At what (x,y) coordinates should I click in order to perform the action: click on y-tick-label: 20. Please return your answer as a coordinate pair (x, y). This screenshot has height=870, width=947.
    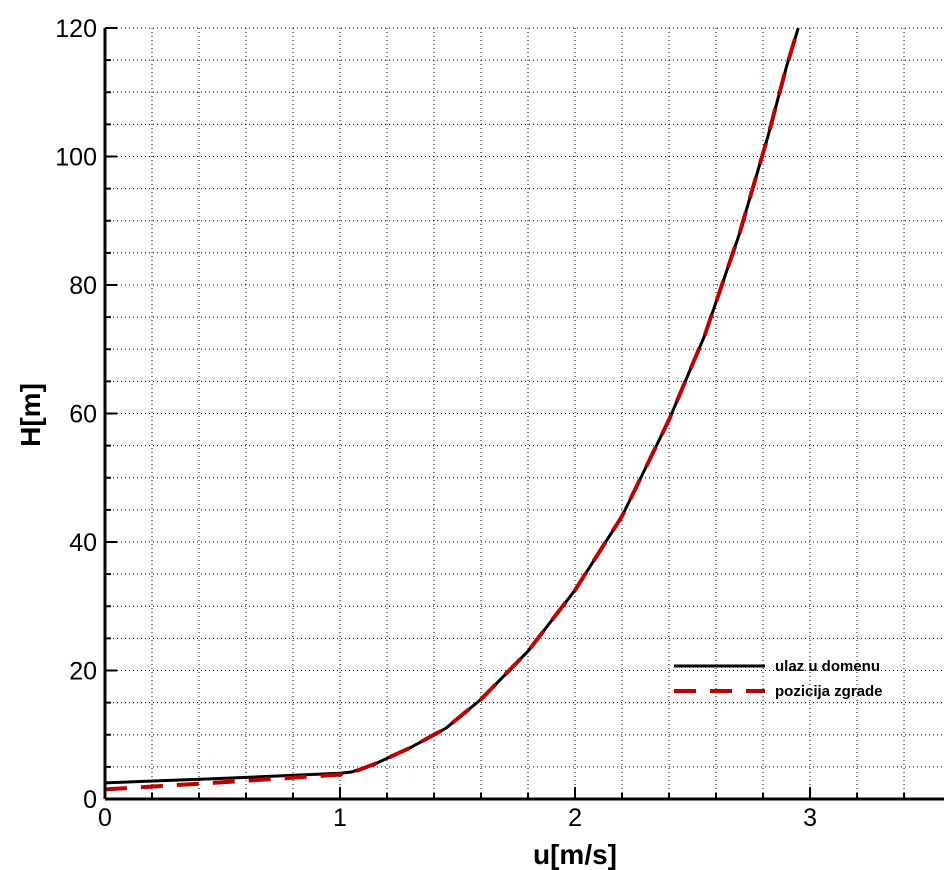
    Looking at the image, I should click on (83, 672).